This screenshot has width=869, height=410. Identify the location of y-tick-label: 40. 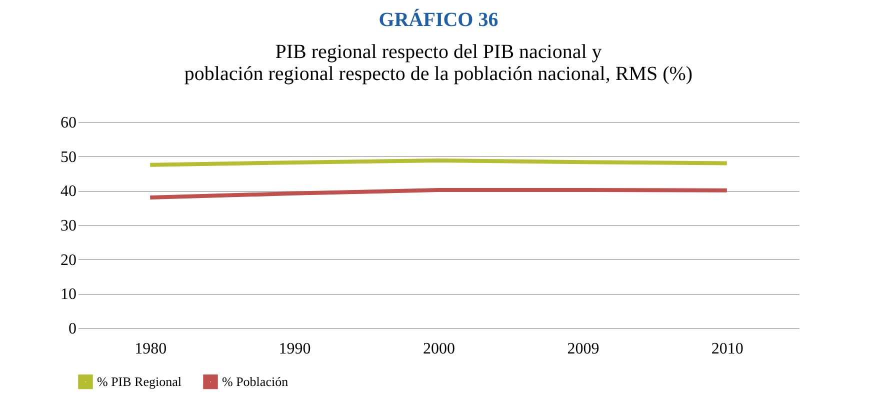
(68, 191).